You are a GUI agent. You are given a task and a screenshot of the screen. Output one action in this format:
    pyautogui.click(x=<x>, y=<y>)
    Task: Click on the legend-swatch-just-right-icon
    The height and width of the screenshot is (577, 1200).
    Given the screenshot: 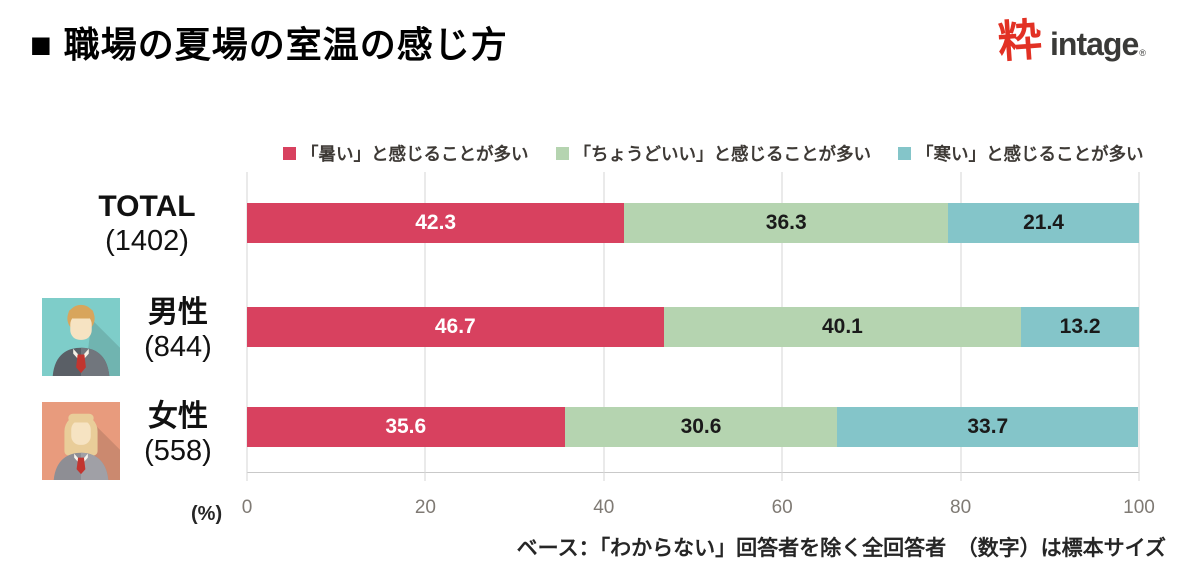 What is the action you would take?
    pyautogui.click(x=562, y=153)
    